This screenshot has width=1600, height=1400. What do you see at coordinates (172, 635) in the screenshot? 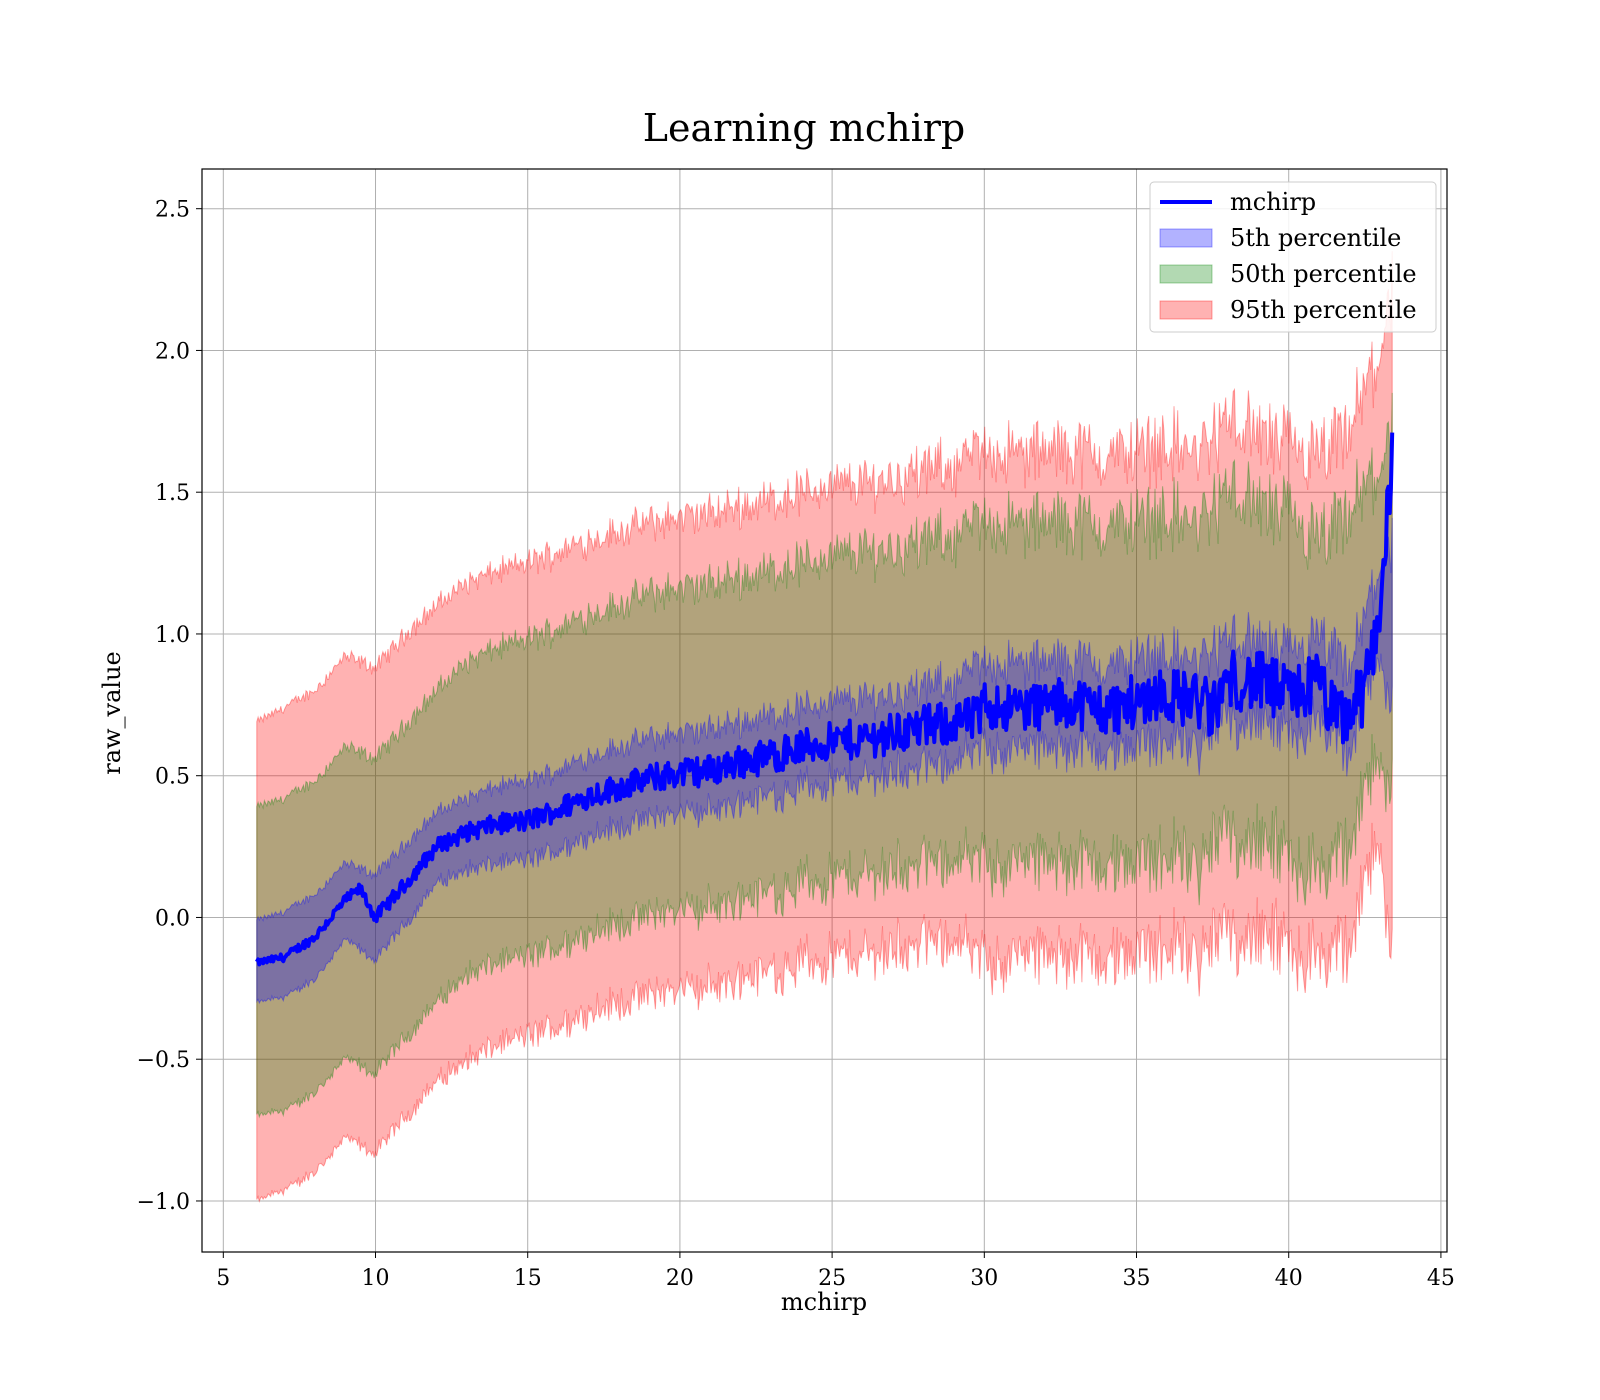
I see `y-tick-label: 1.0` at bounding box center [172, 635].